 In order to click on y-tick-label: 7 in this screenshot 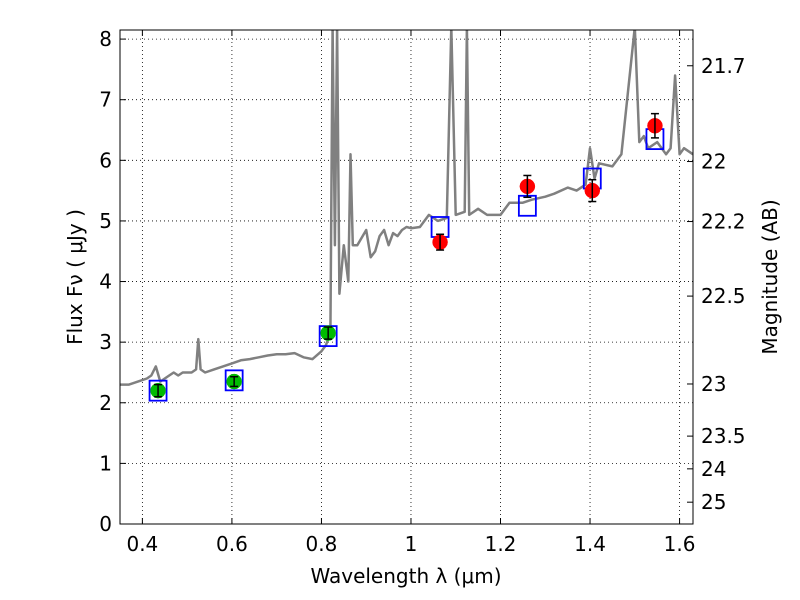, I will do `click(105, 100)`.